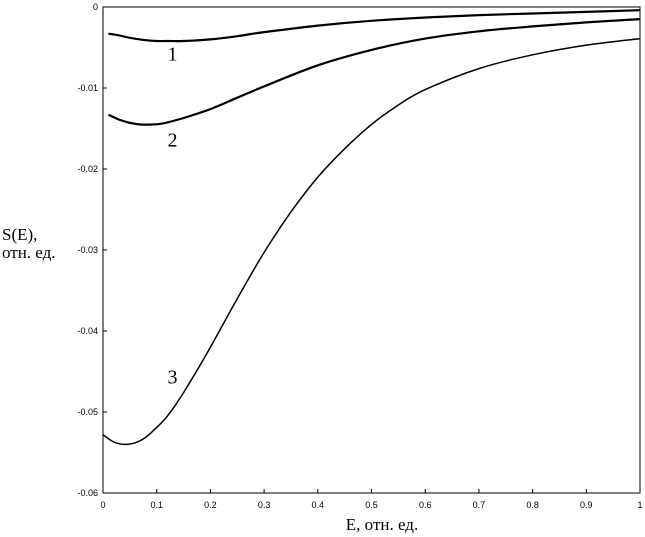 The height and width of the screenshot is (537, 645). I want to click on x-tick-label: 0.9, so click(586, 505).